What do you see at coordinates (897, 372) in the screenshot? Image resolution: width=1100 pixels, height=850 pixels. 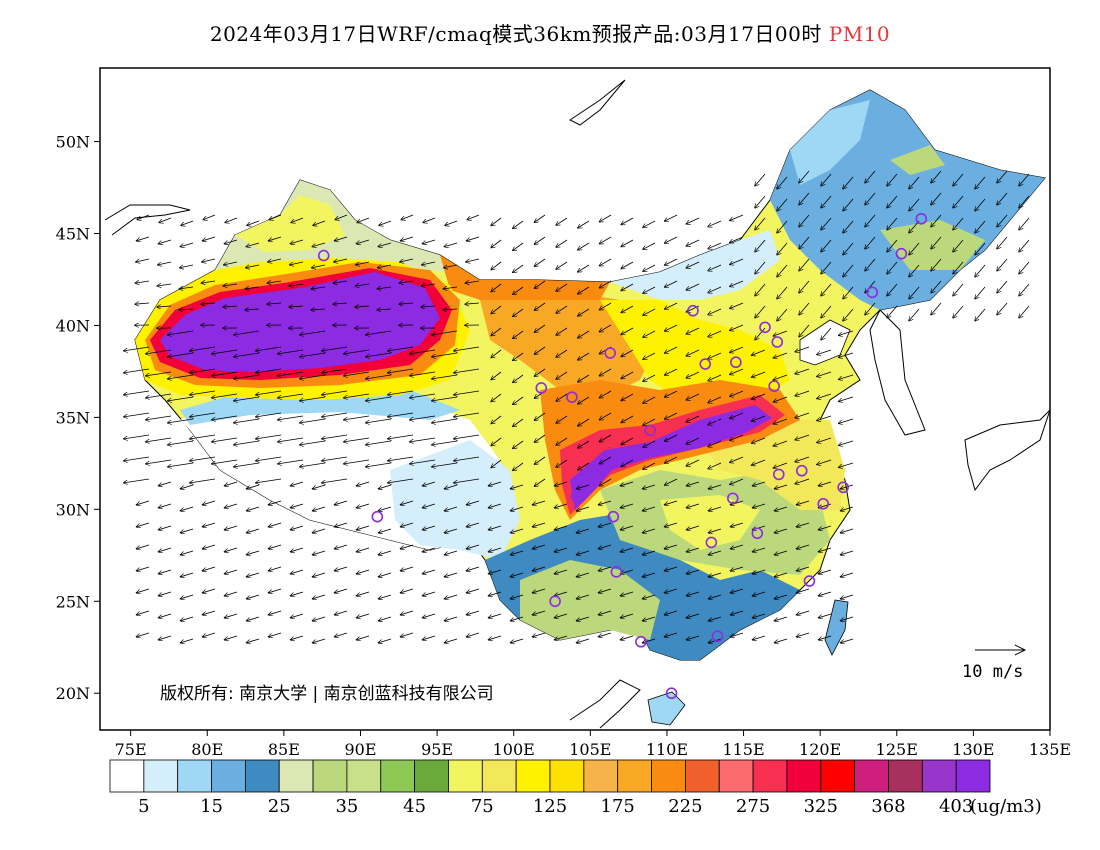 I see `korea-outline` at bounding box center [897, 372].